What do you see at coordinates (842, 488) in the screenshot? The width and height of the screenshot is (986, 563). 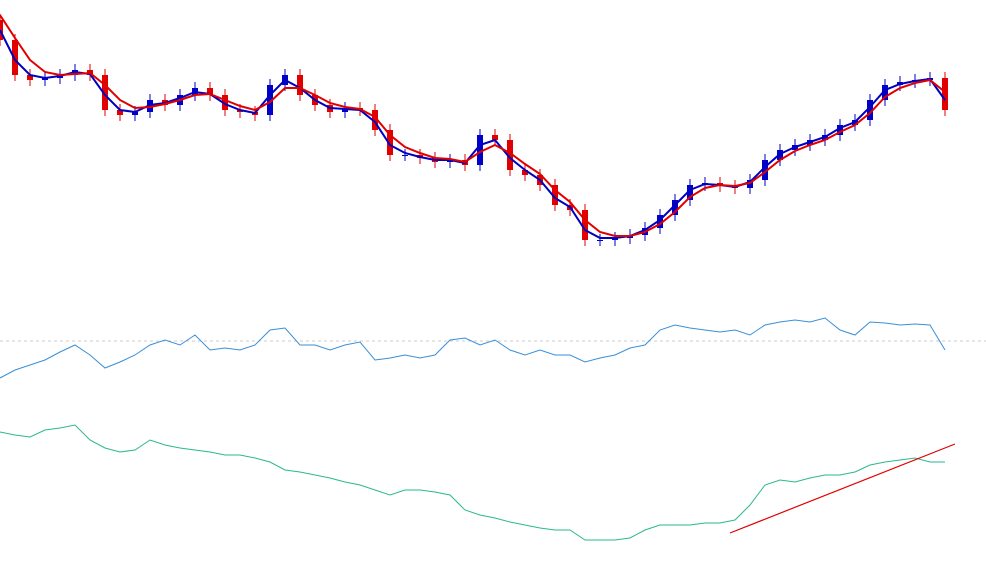 I see `trend-line` at bounding box center [842, 488].